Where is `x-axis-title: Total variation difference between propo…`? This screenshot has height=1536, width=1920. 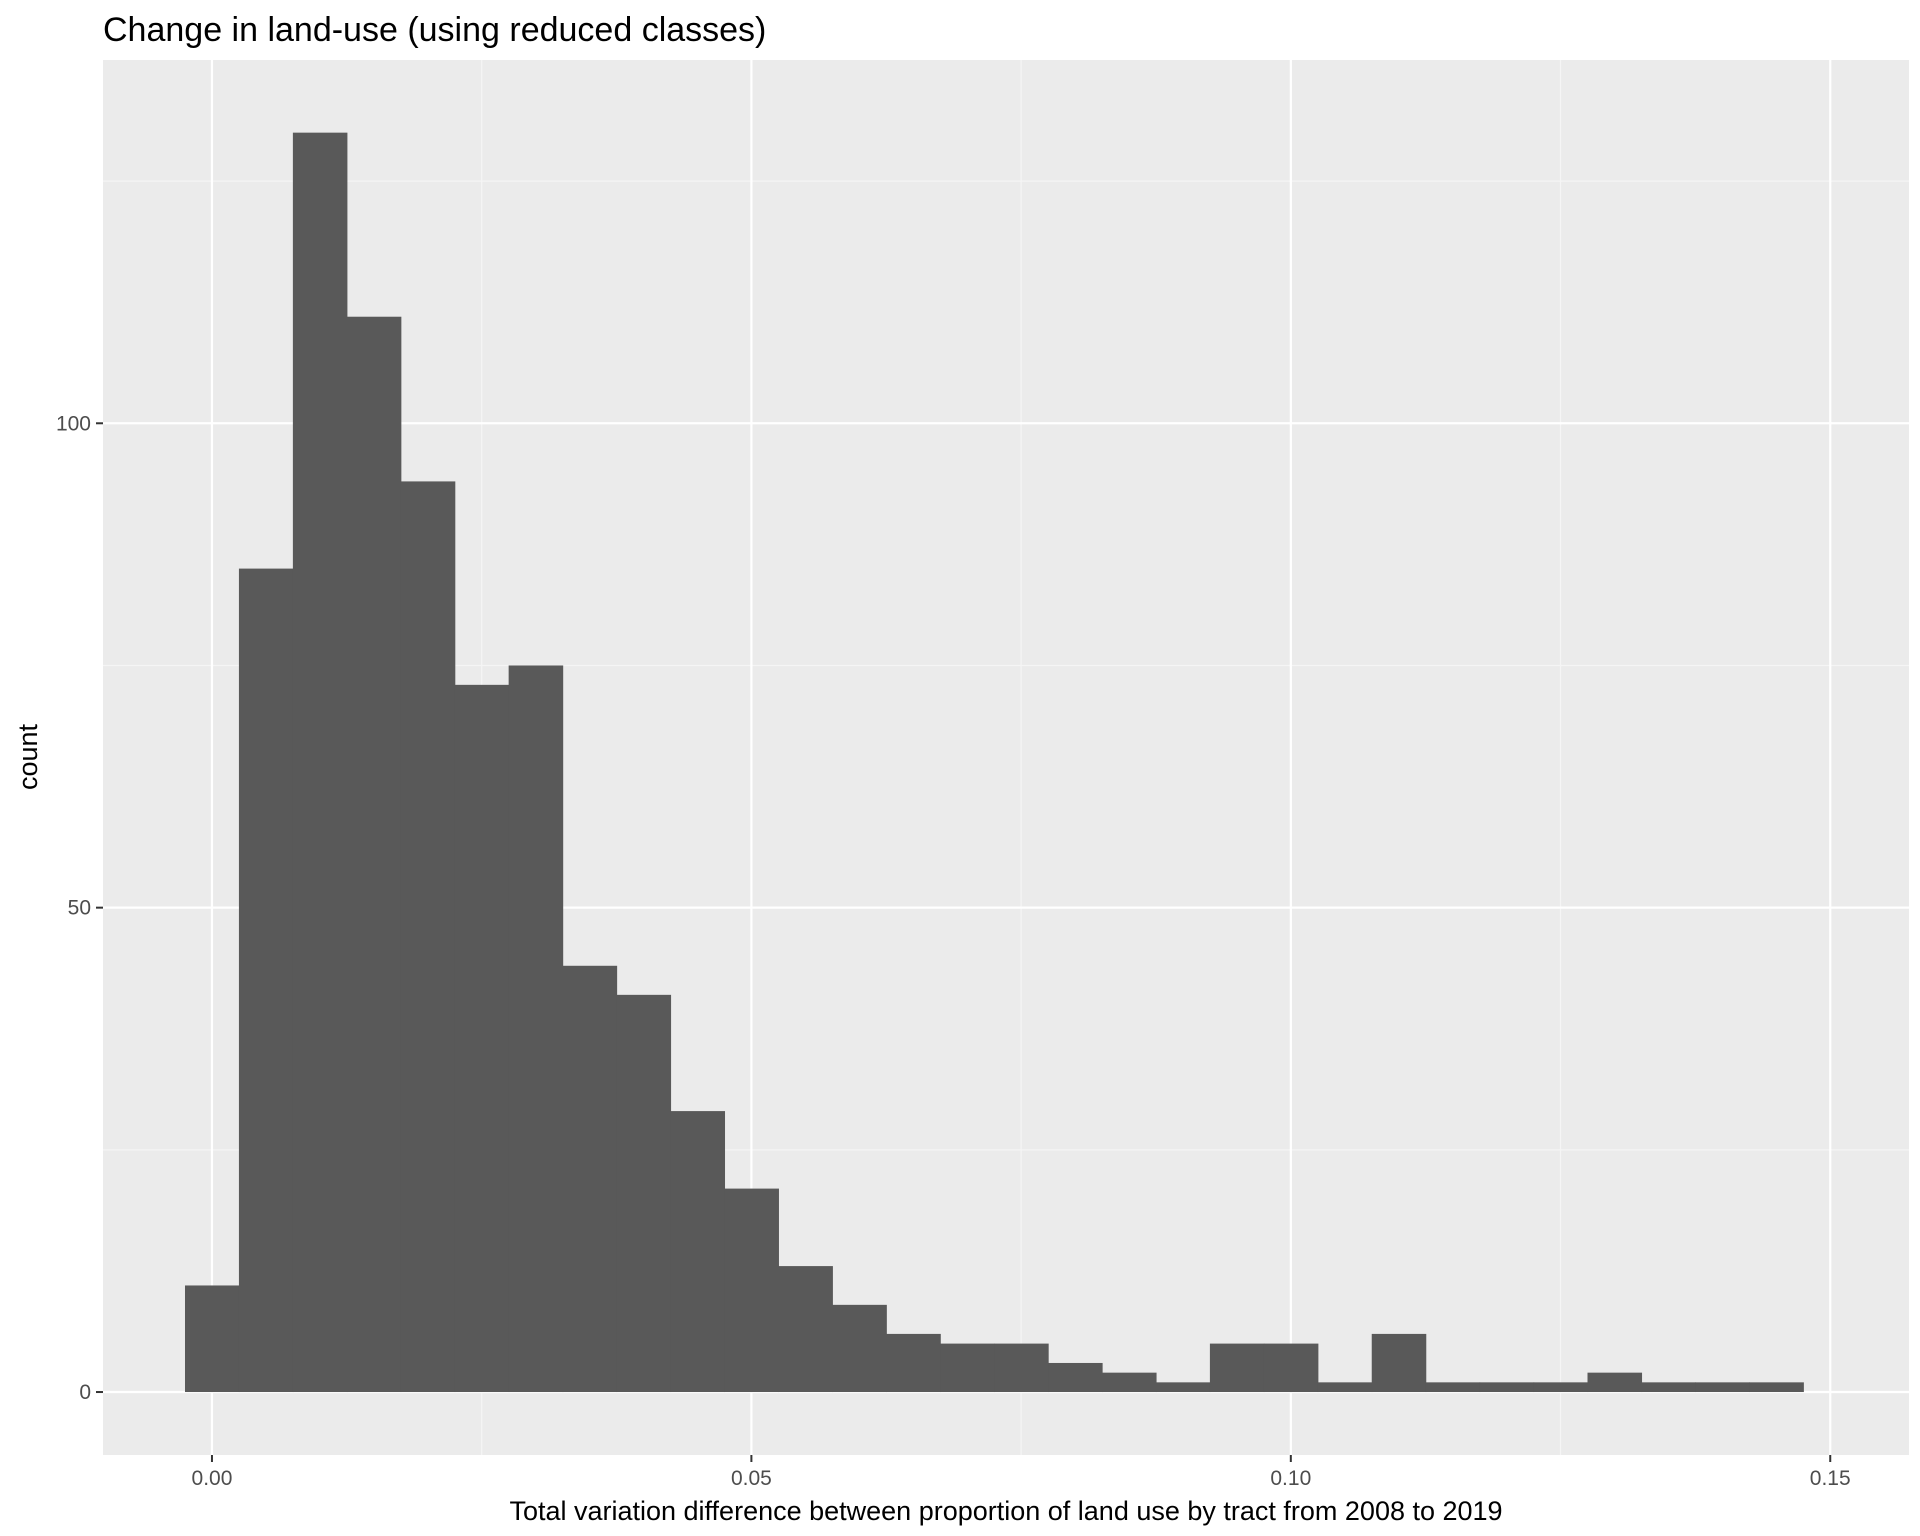
x-axis-title: Total variation difference between propo… is located at coordinates (1005, 1511).